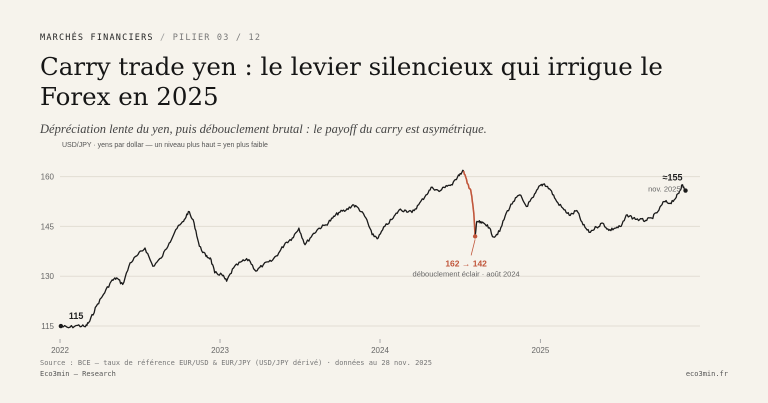  What do you see at coordinates (469, 203) in the screenshot?
I see `series-line-crash` at bounding box center [469, 203].